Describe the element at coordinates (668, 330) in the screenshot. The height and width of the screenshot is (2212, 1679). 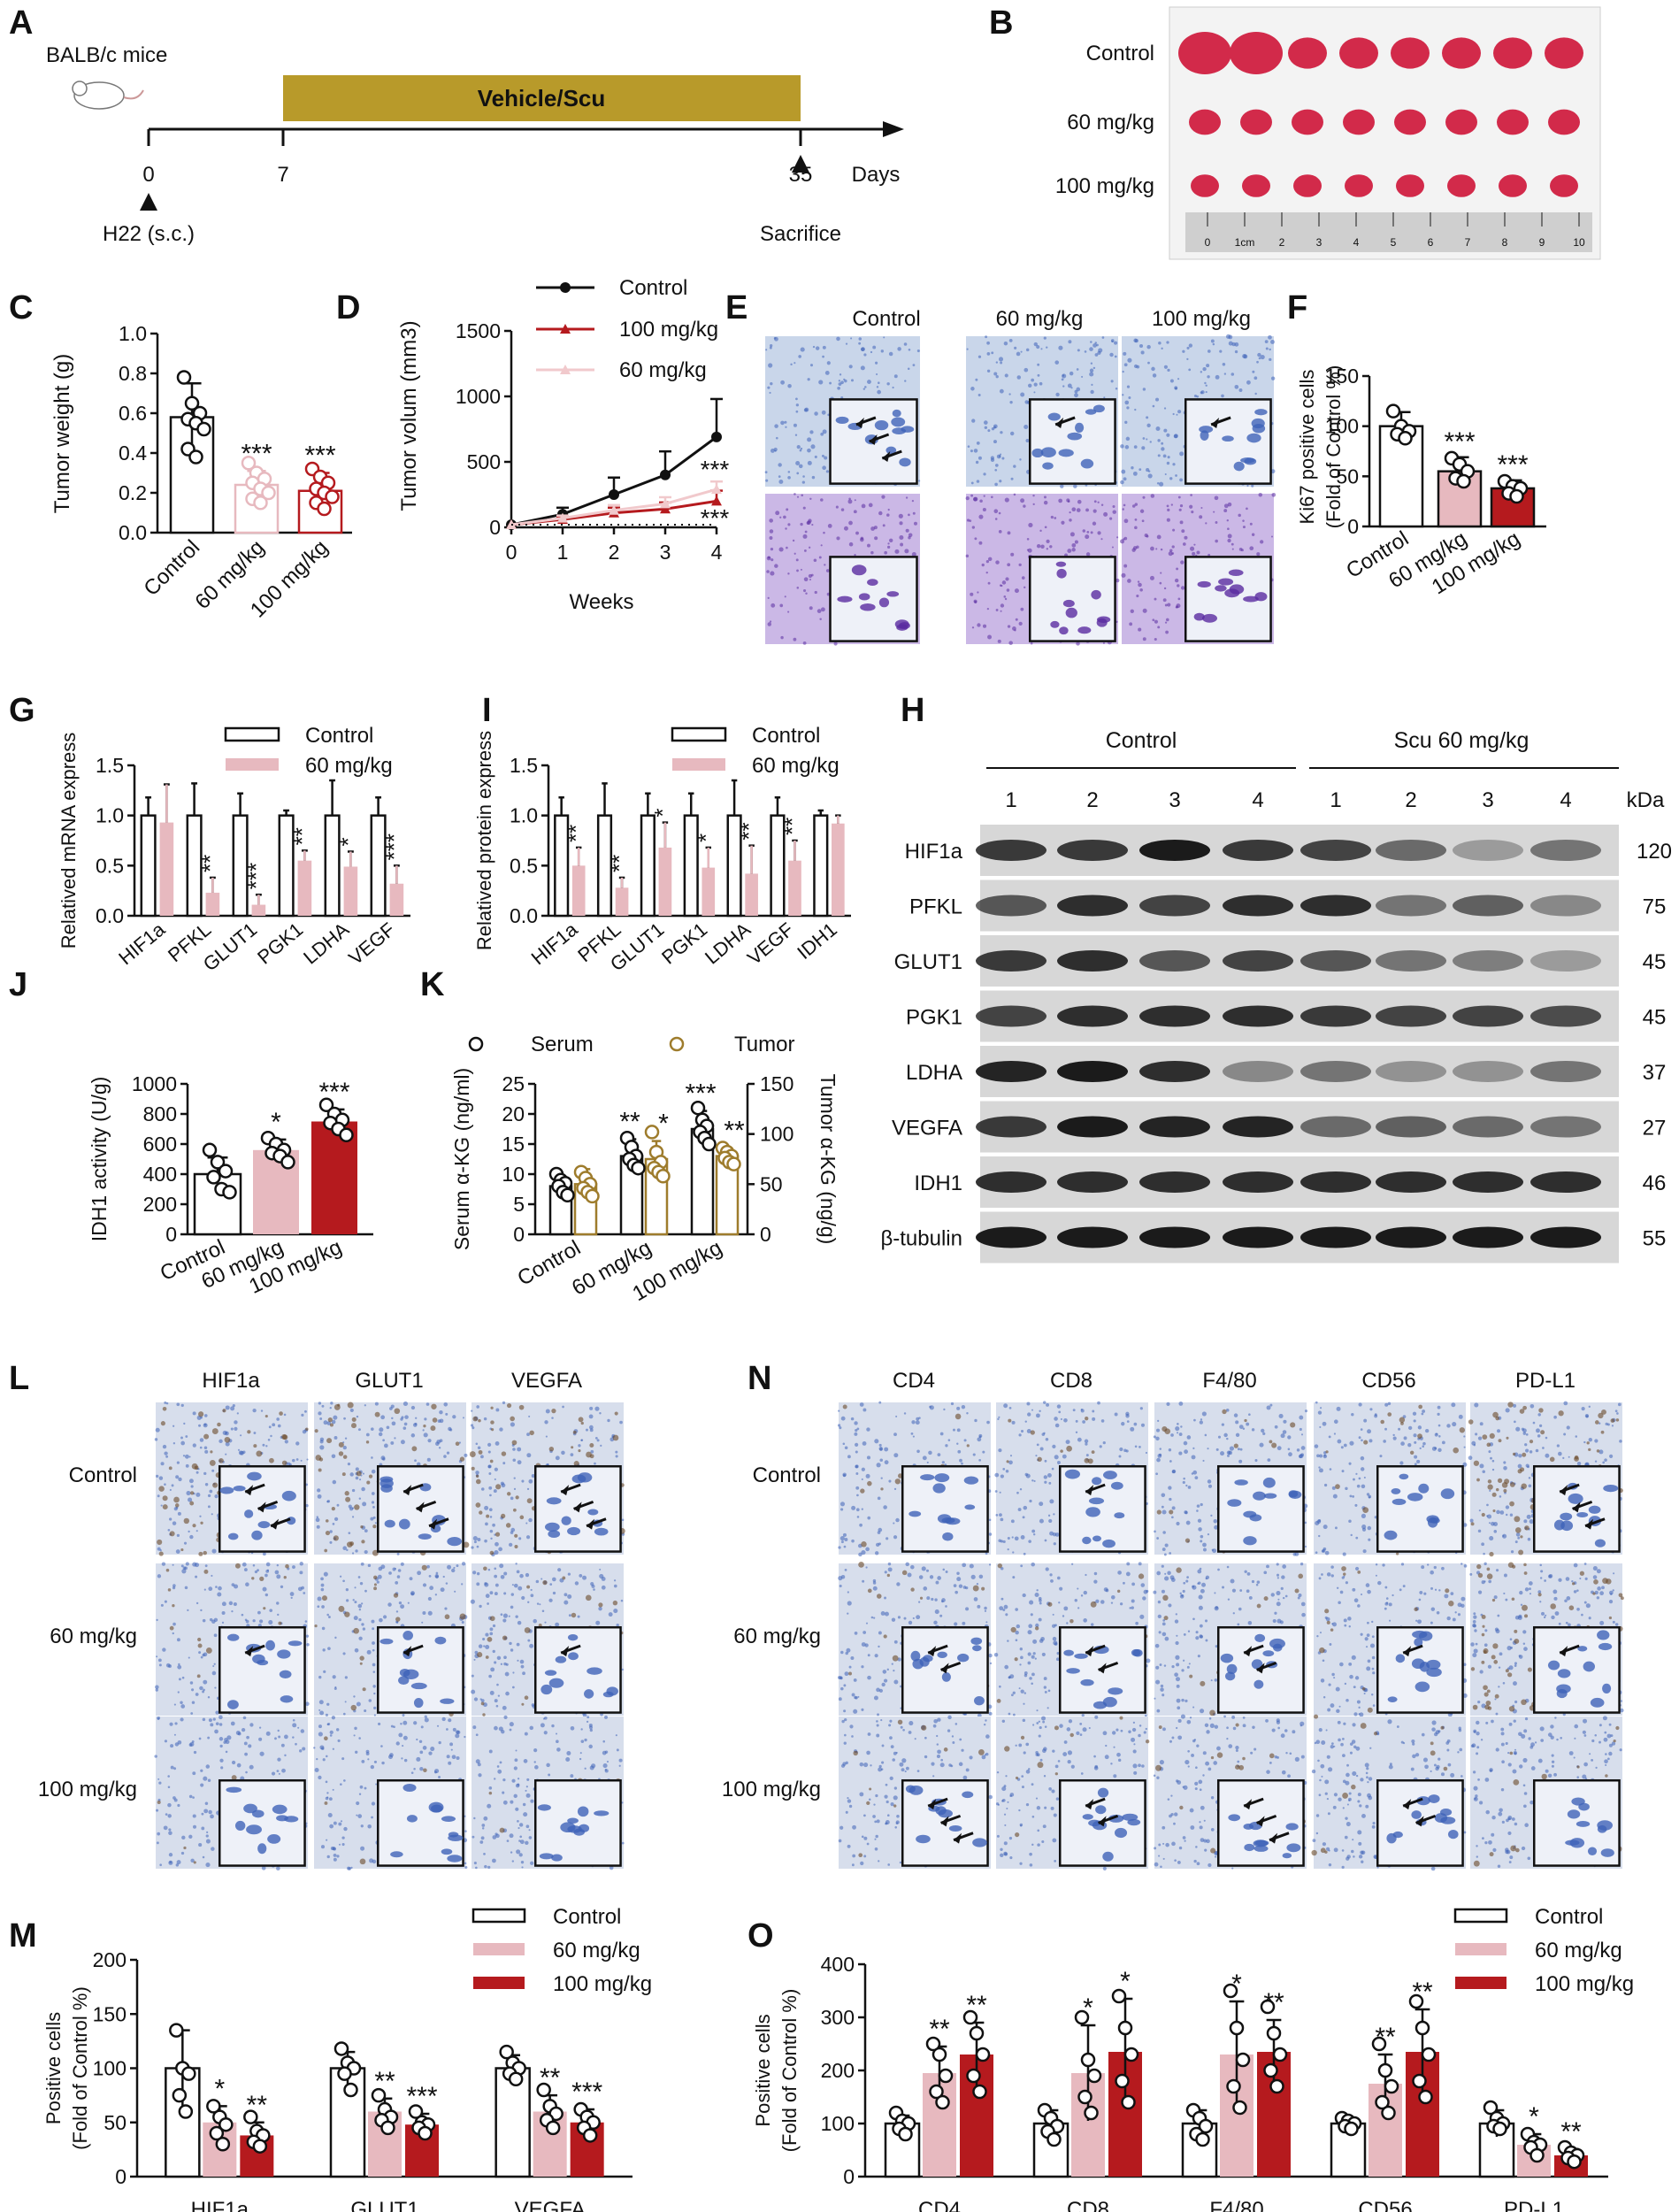
I see `legend-label: 100 mg/kg` at that location.